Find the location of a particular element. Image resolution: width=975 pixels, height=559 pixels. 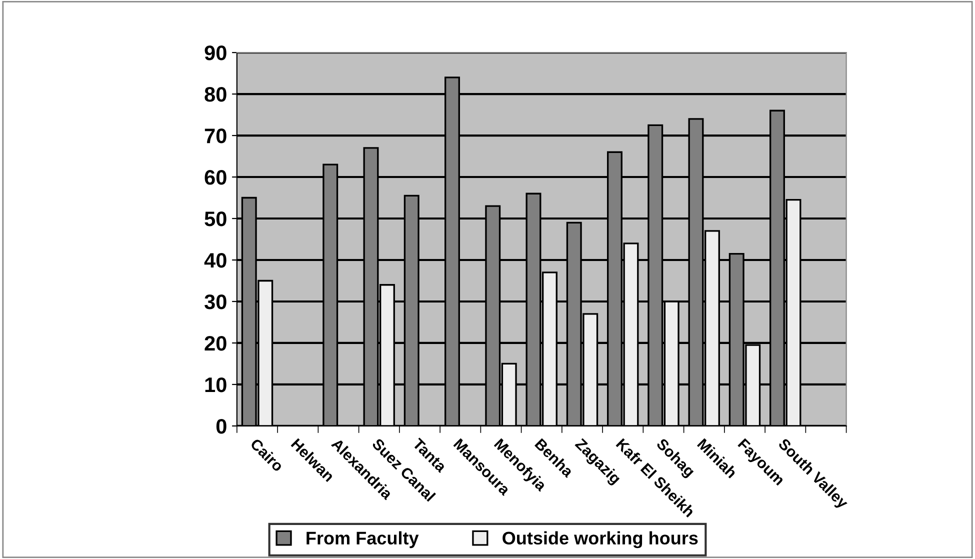

y-tick-label: 30 is located at coordinates (215, 302).